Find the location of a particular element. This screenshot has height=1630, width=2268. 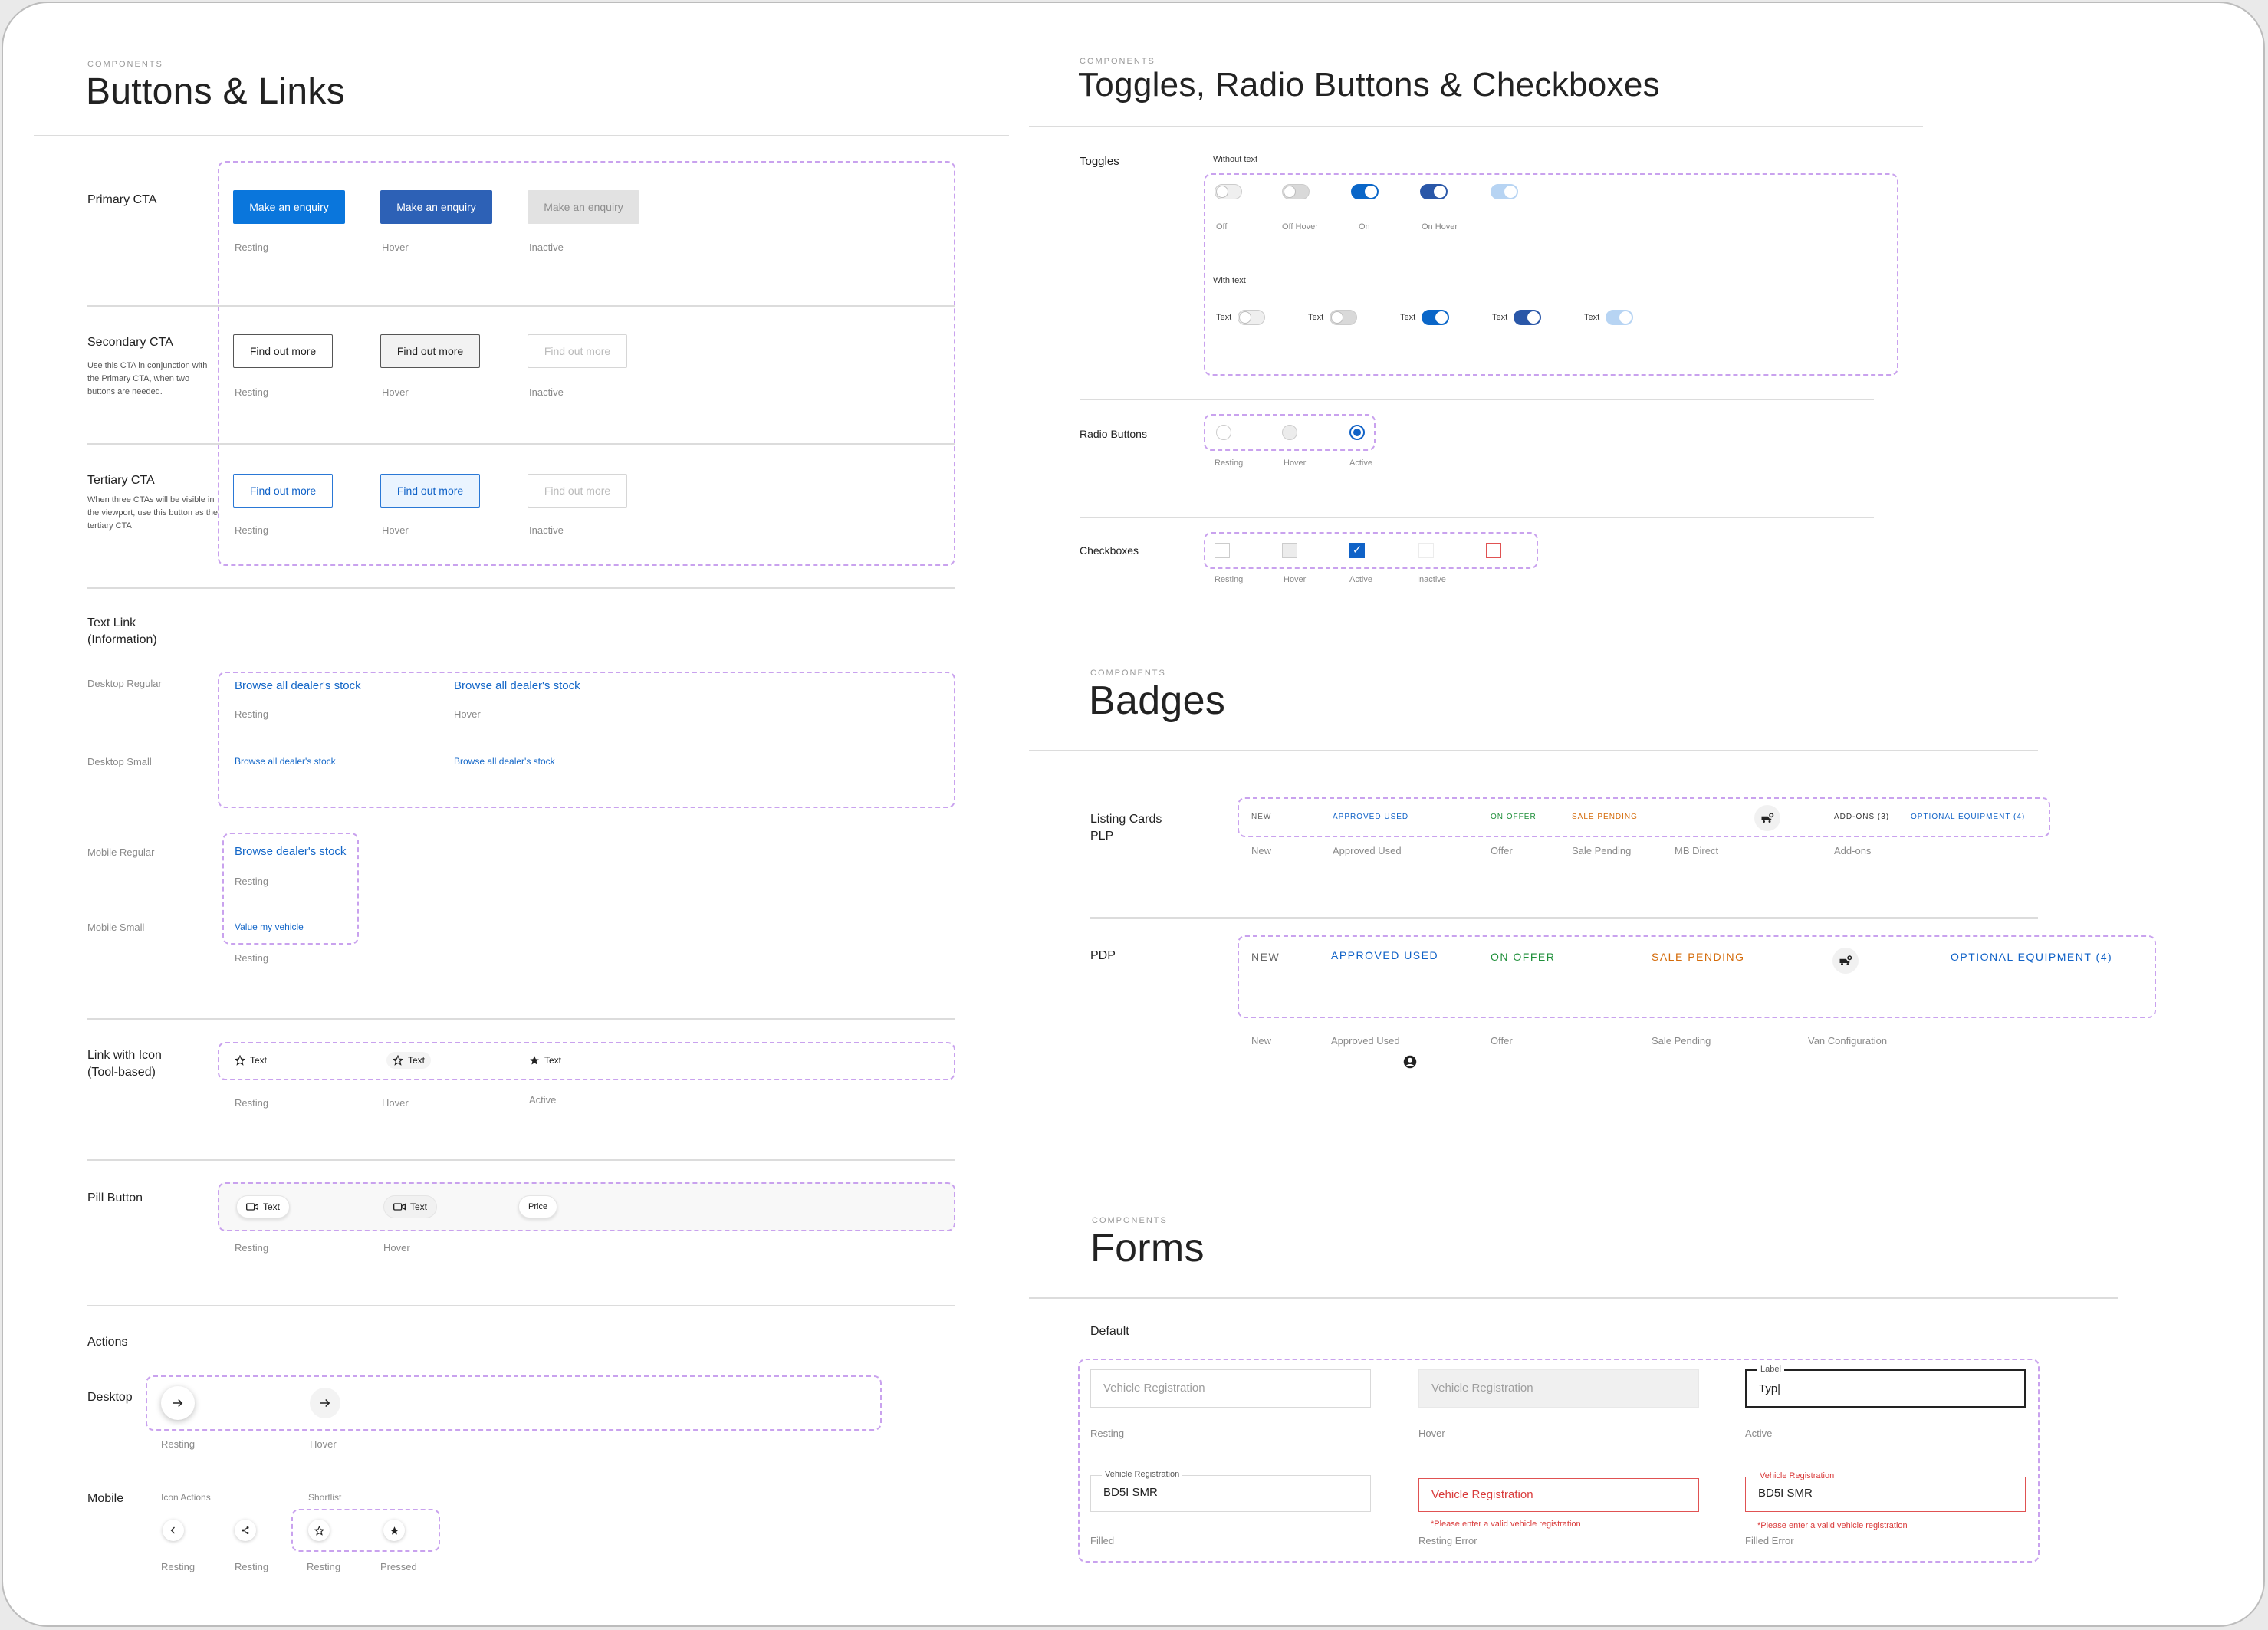

registration-field-resting-error: Vehicle Registration is located at coordinates (1558, 1495).